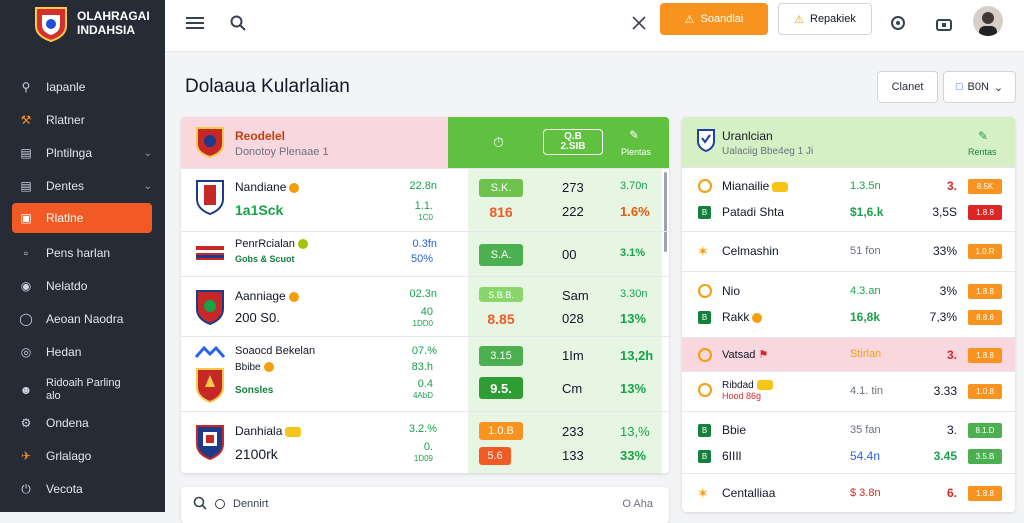 This screenshot has width=1024, height=523. What do you see at coordinates (26, 352) in the screenshot?
I see `globe-icon: ◎` at bounding box center [26, 352].